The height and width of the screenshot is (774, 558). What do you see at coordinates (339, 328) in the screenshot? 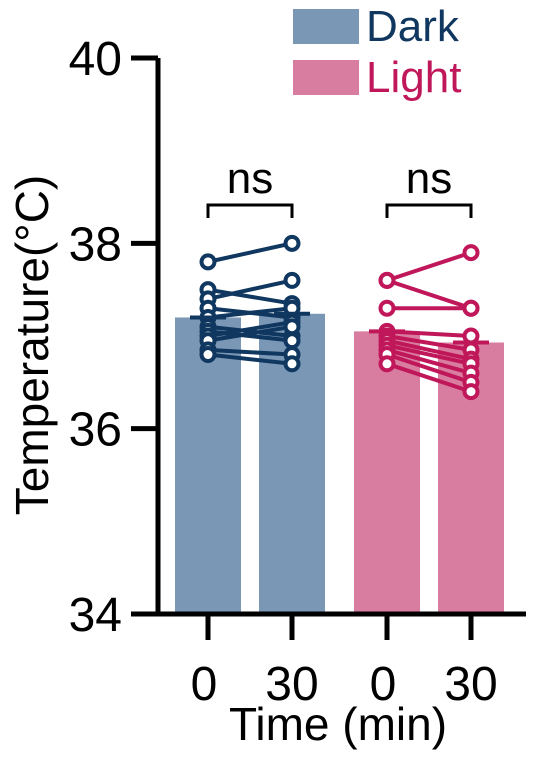
I see `error-bars` at bounding box center [339, 328].